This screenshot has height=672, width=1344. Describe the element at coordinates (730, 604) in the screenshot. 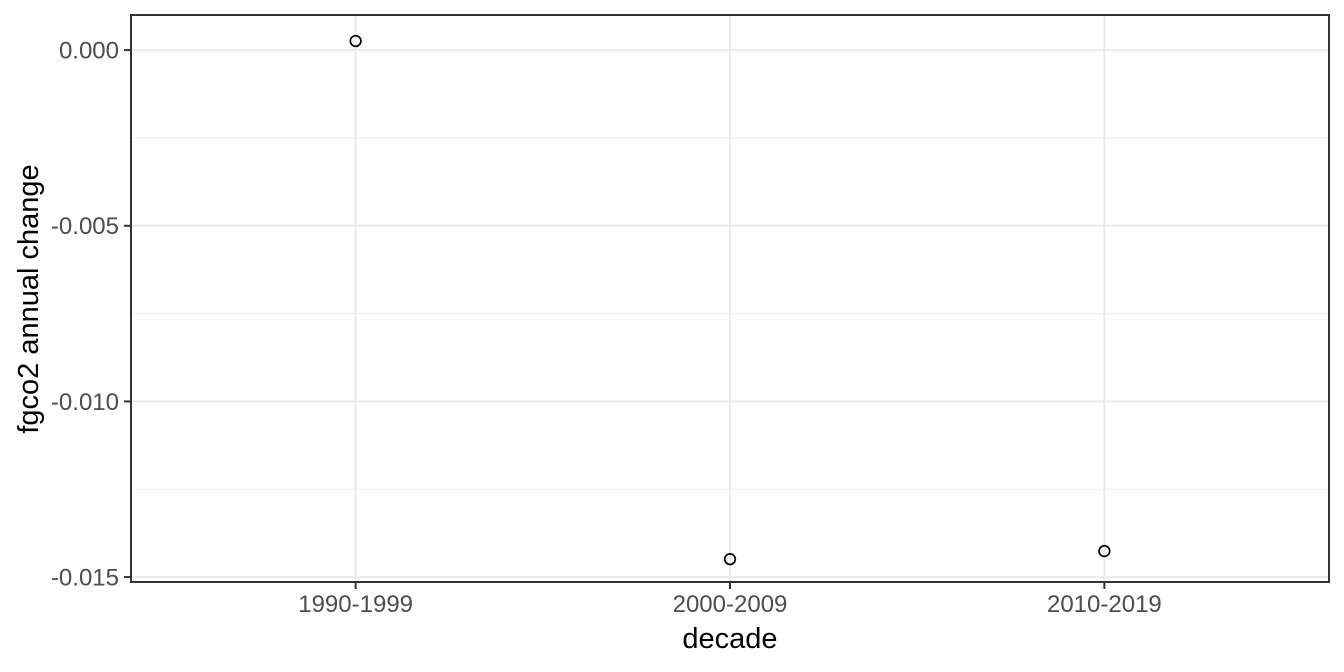

I see `x-axis-tick-label: 2000-2009` at that location.